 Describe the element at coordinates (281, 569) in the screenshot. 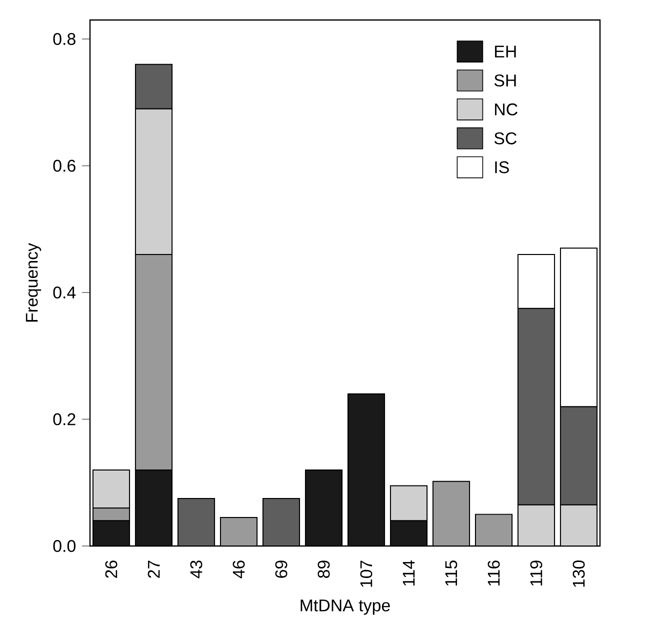

I see `x-tick-label: 69` at that location.